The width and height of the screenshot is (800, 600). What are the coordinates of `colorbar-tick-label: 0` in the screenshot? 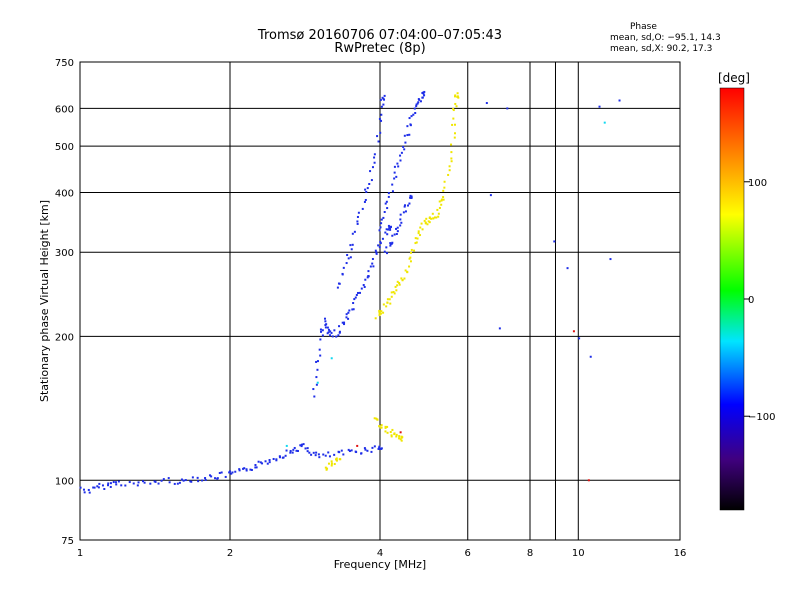 It's located at (751, 300).